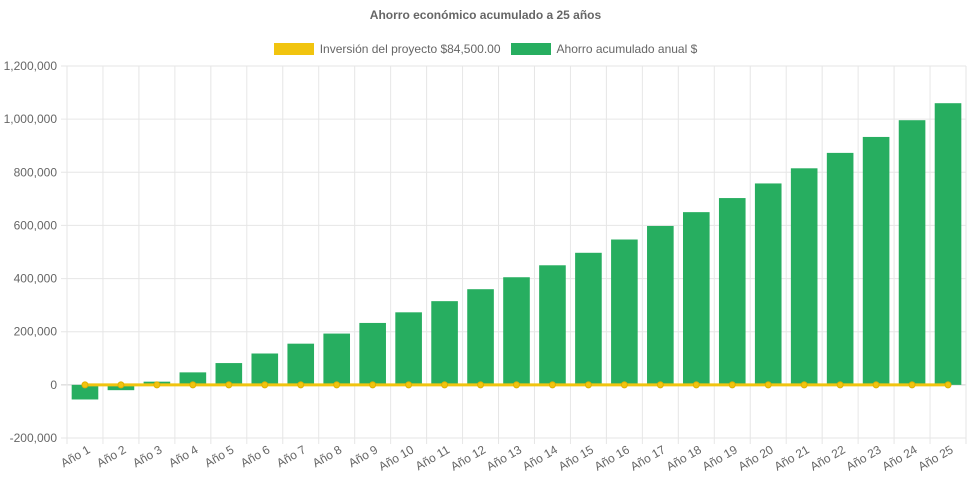  I want to click on legend-swatch-investment, so click(293, 49).